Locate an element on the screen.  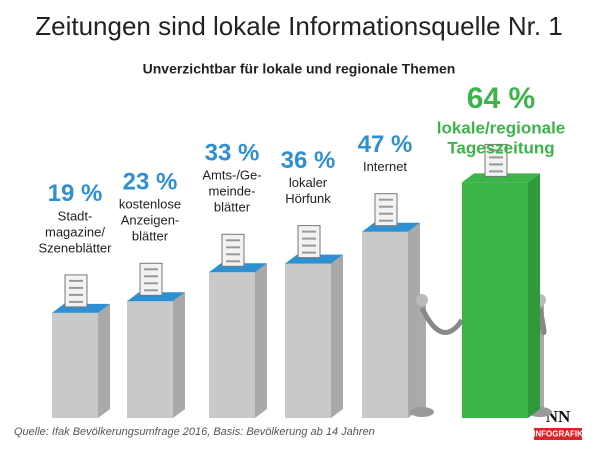
category-label: magazine/ is located at coordinates (75, 231).